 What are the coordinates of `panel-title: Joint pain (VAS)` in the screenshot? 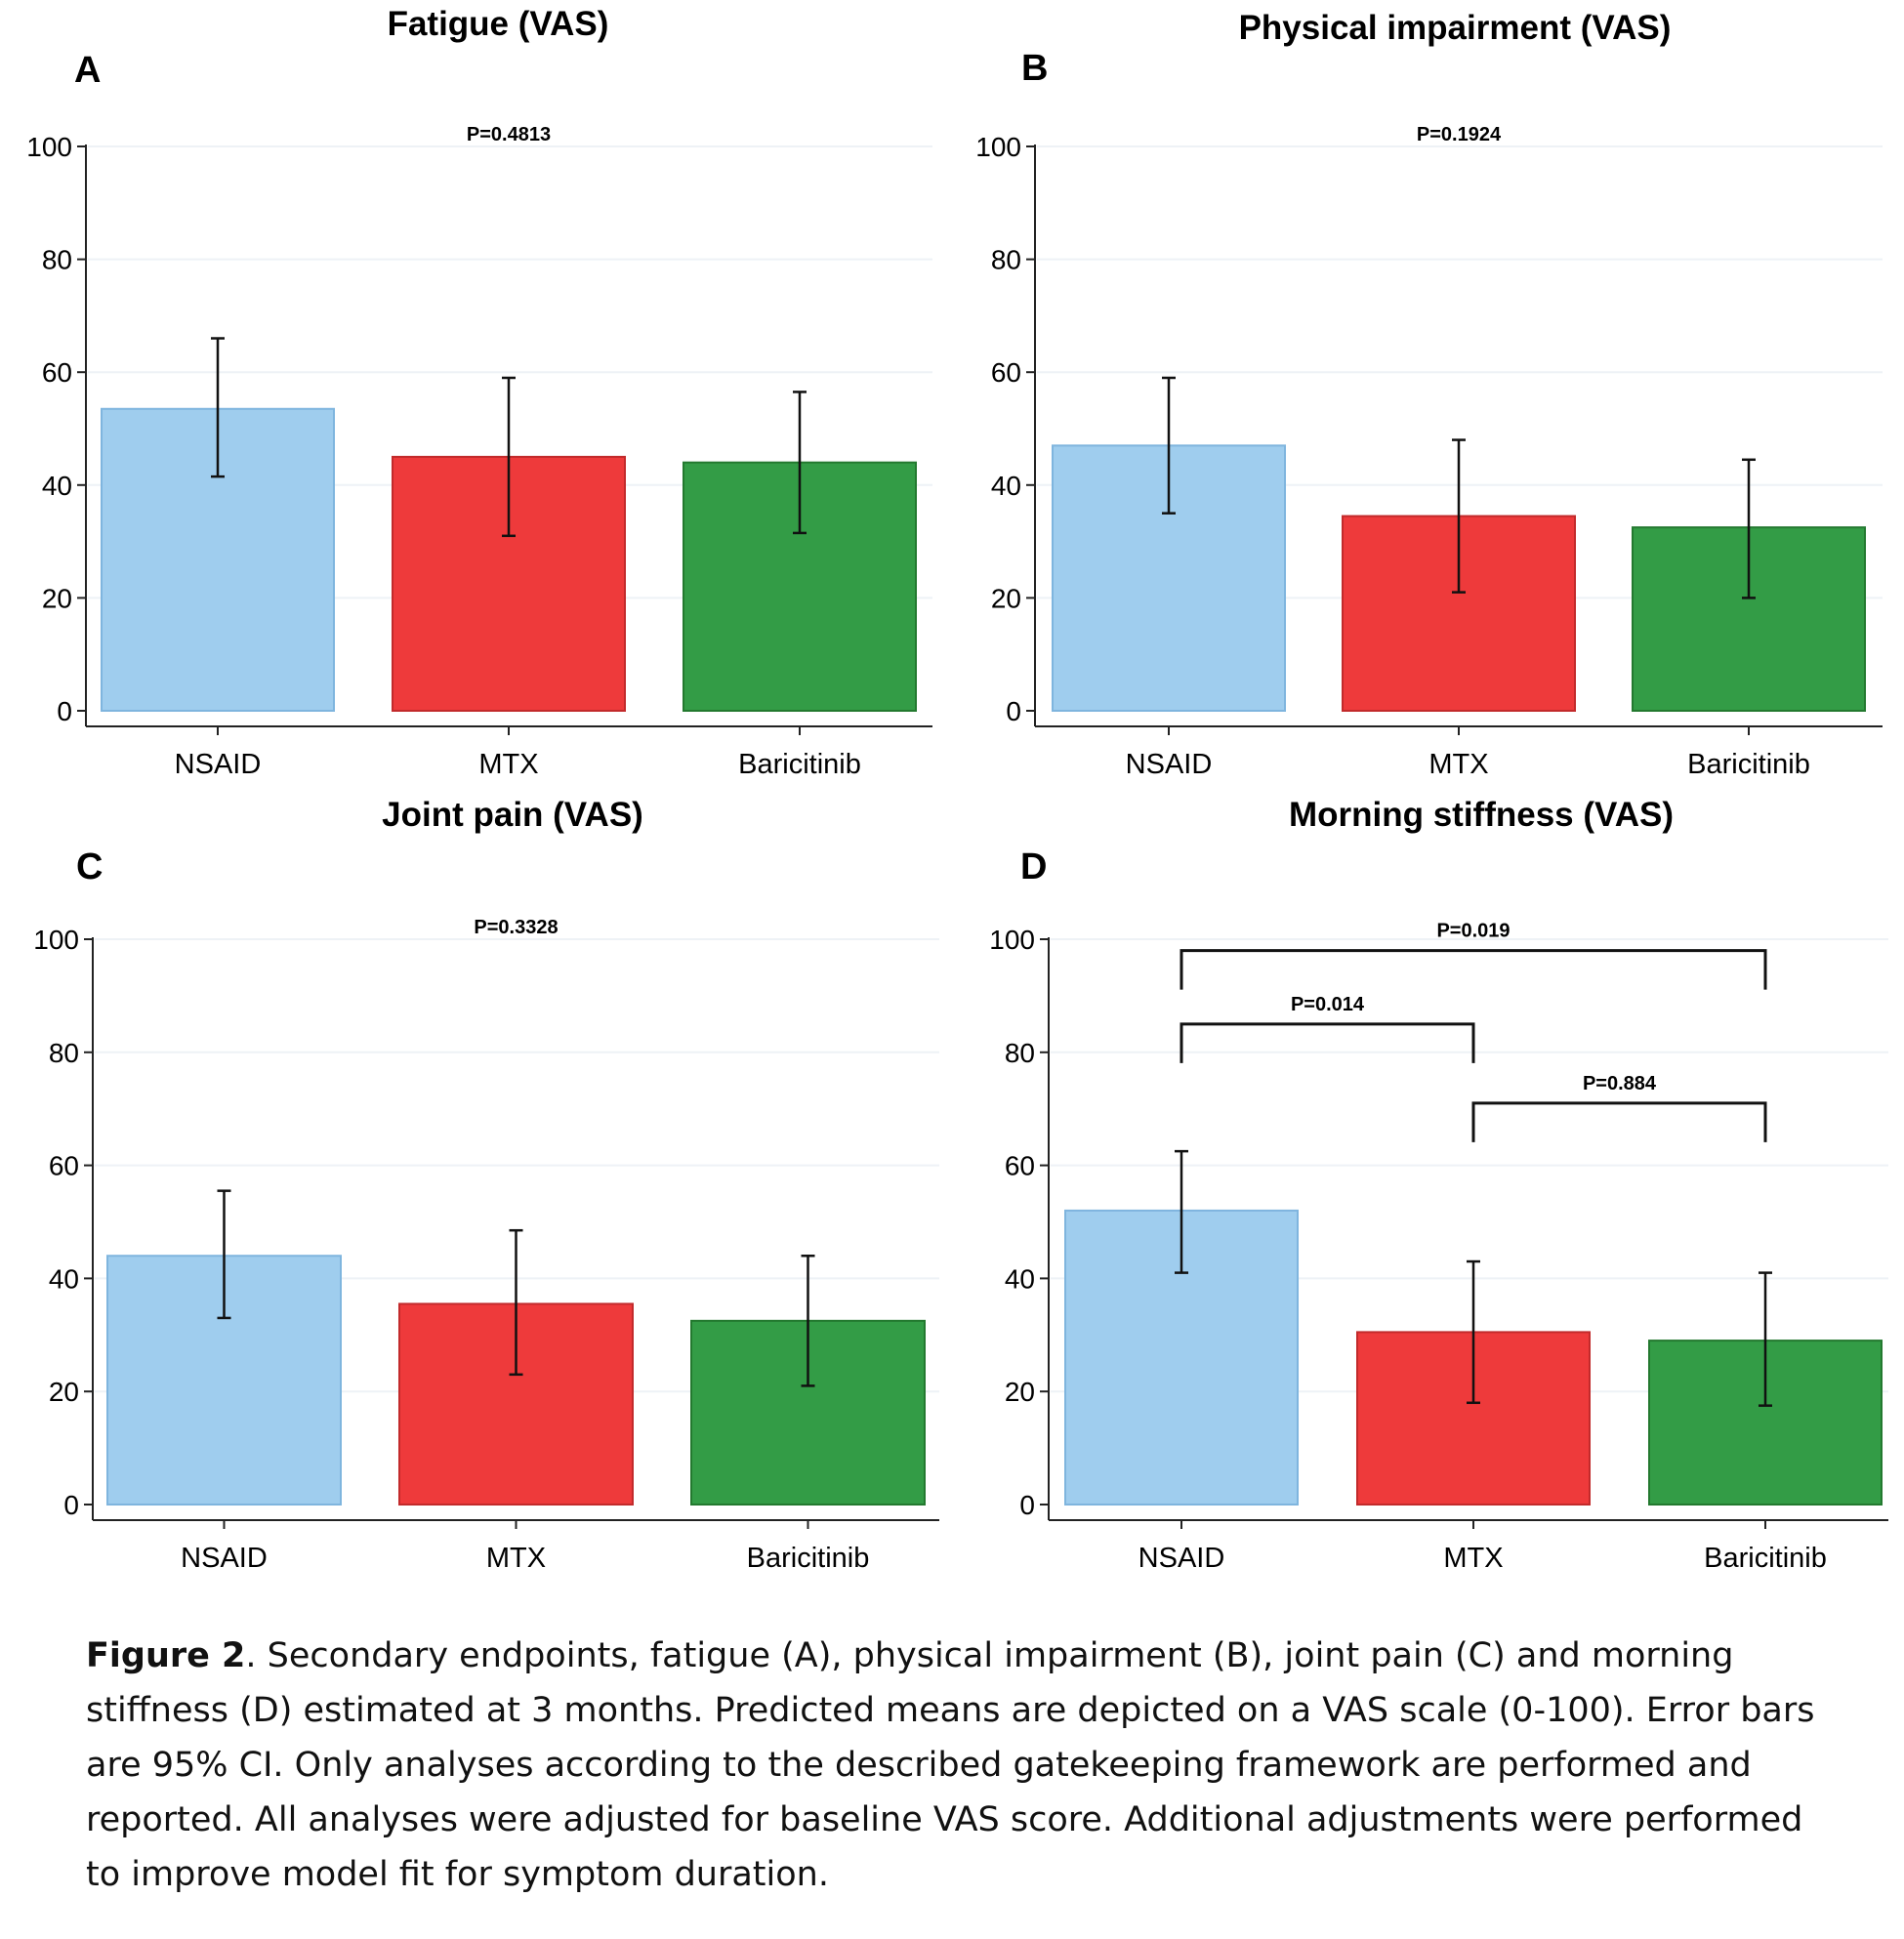 It's located at (512, 815).